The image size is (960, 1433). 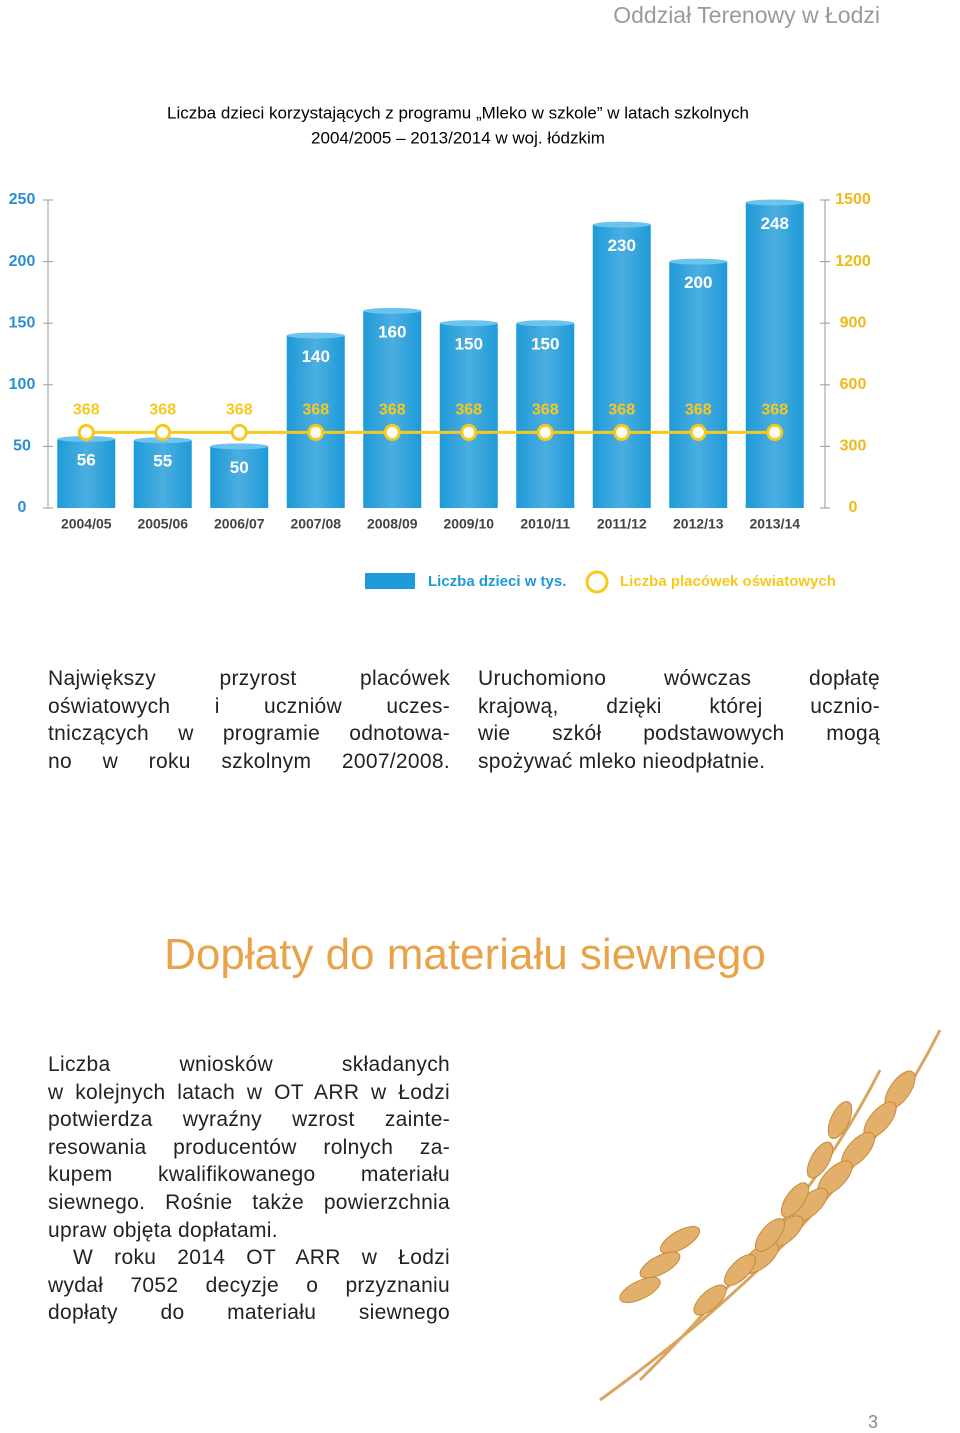 What do you see at coordinates (261, 1258) in the screenshot?
I see `text-line: W roku 2014 OT ARR w Łodzi` at bounding box center [261, 1258].